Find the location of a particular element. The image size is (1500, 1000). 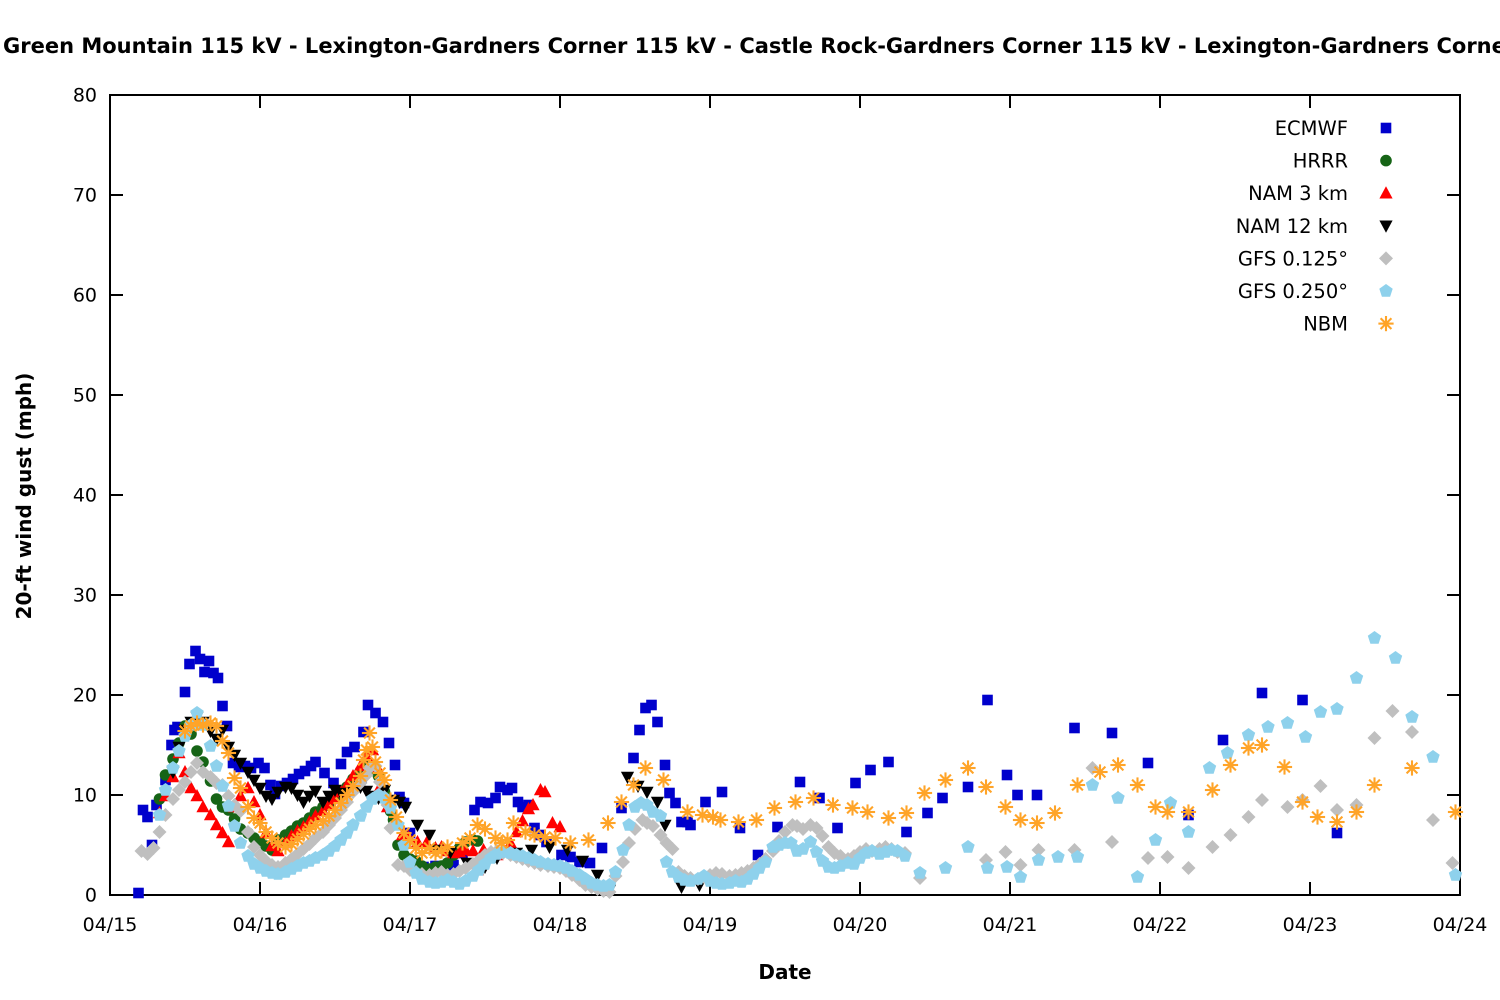

legend-label-gfs-0-250-: GFS 0.250° is located at coordinates (1293, 291).